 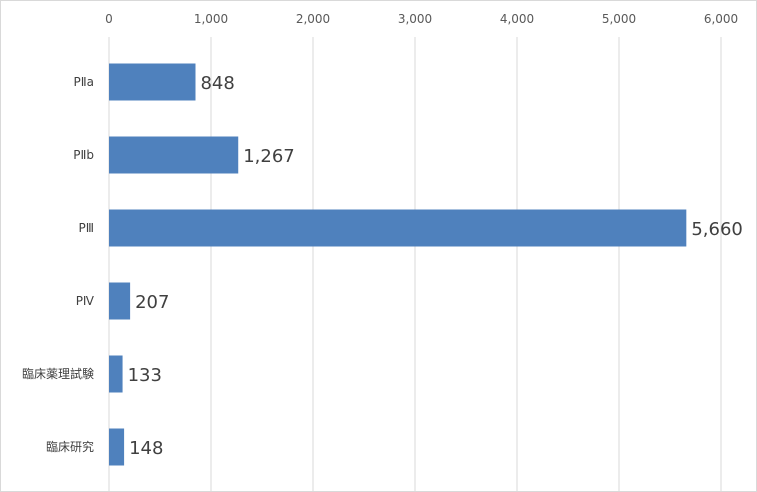 I want to click on category-label: 臨床薬理試験, so click(x=58, y=373).